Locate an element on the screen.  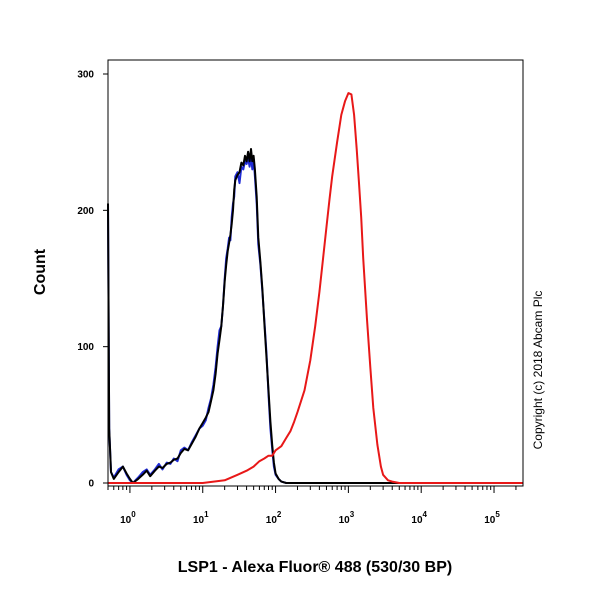
x-tick-label: 10¹ is located at coordinates (201, 518).